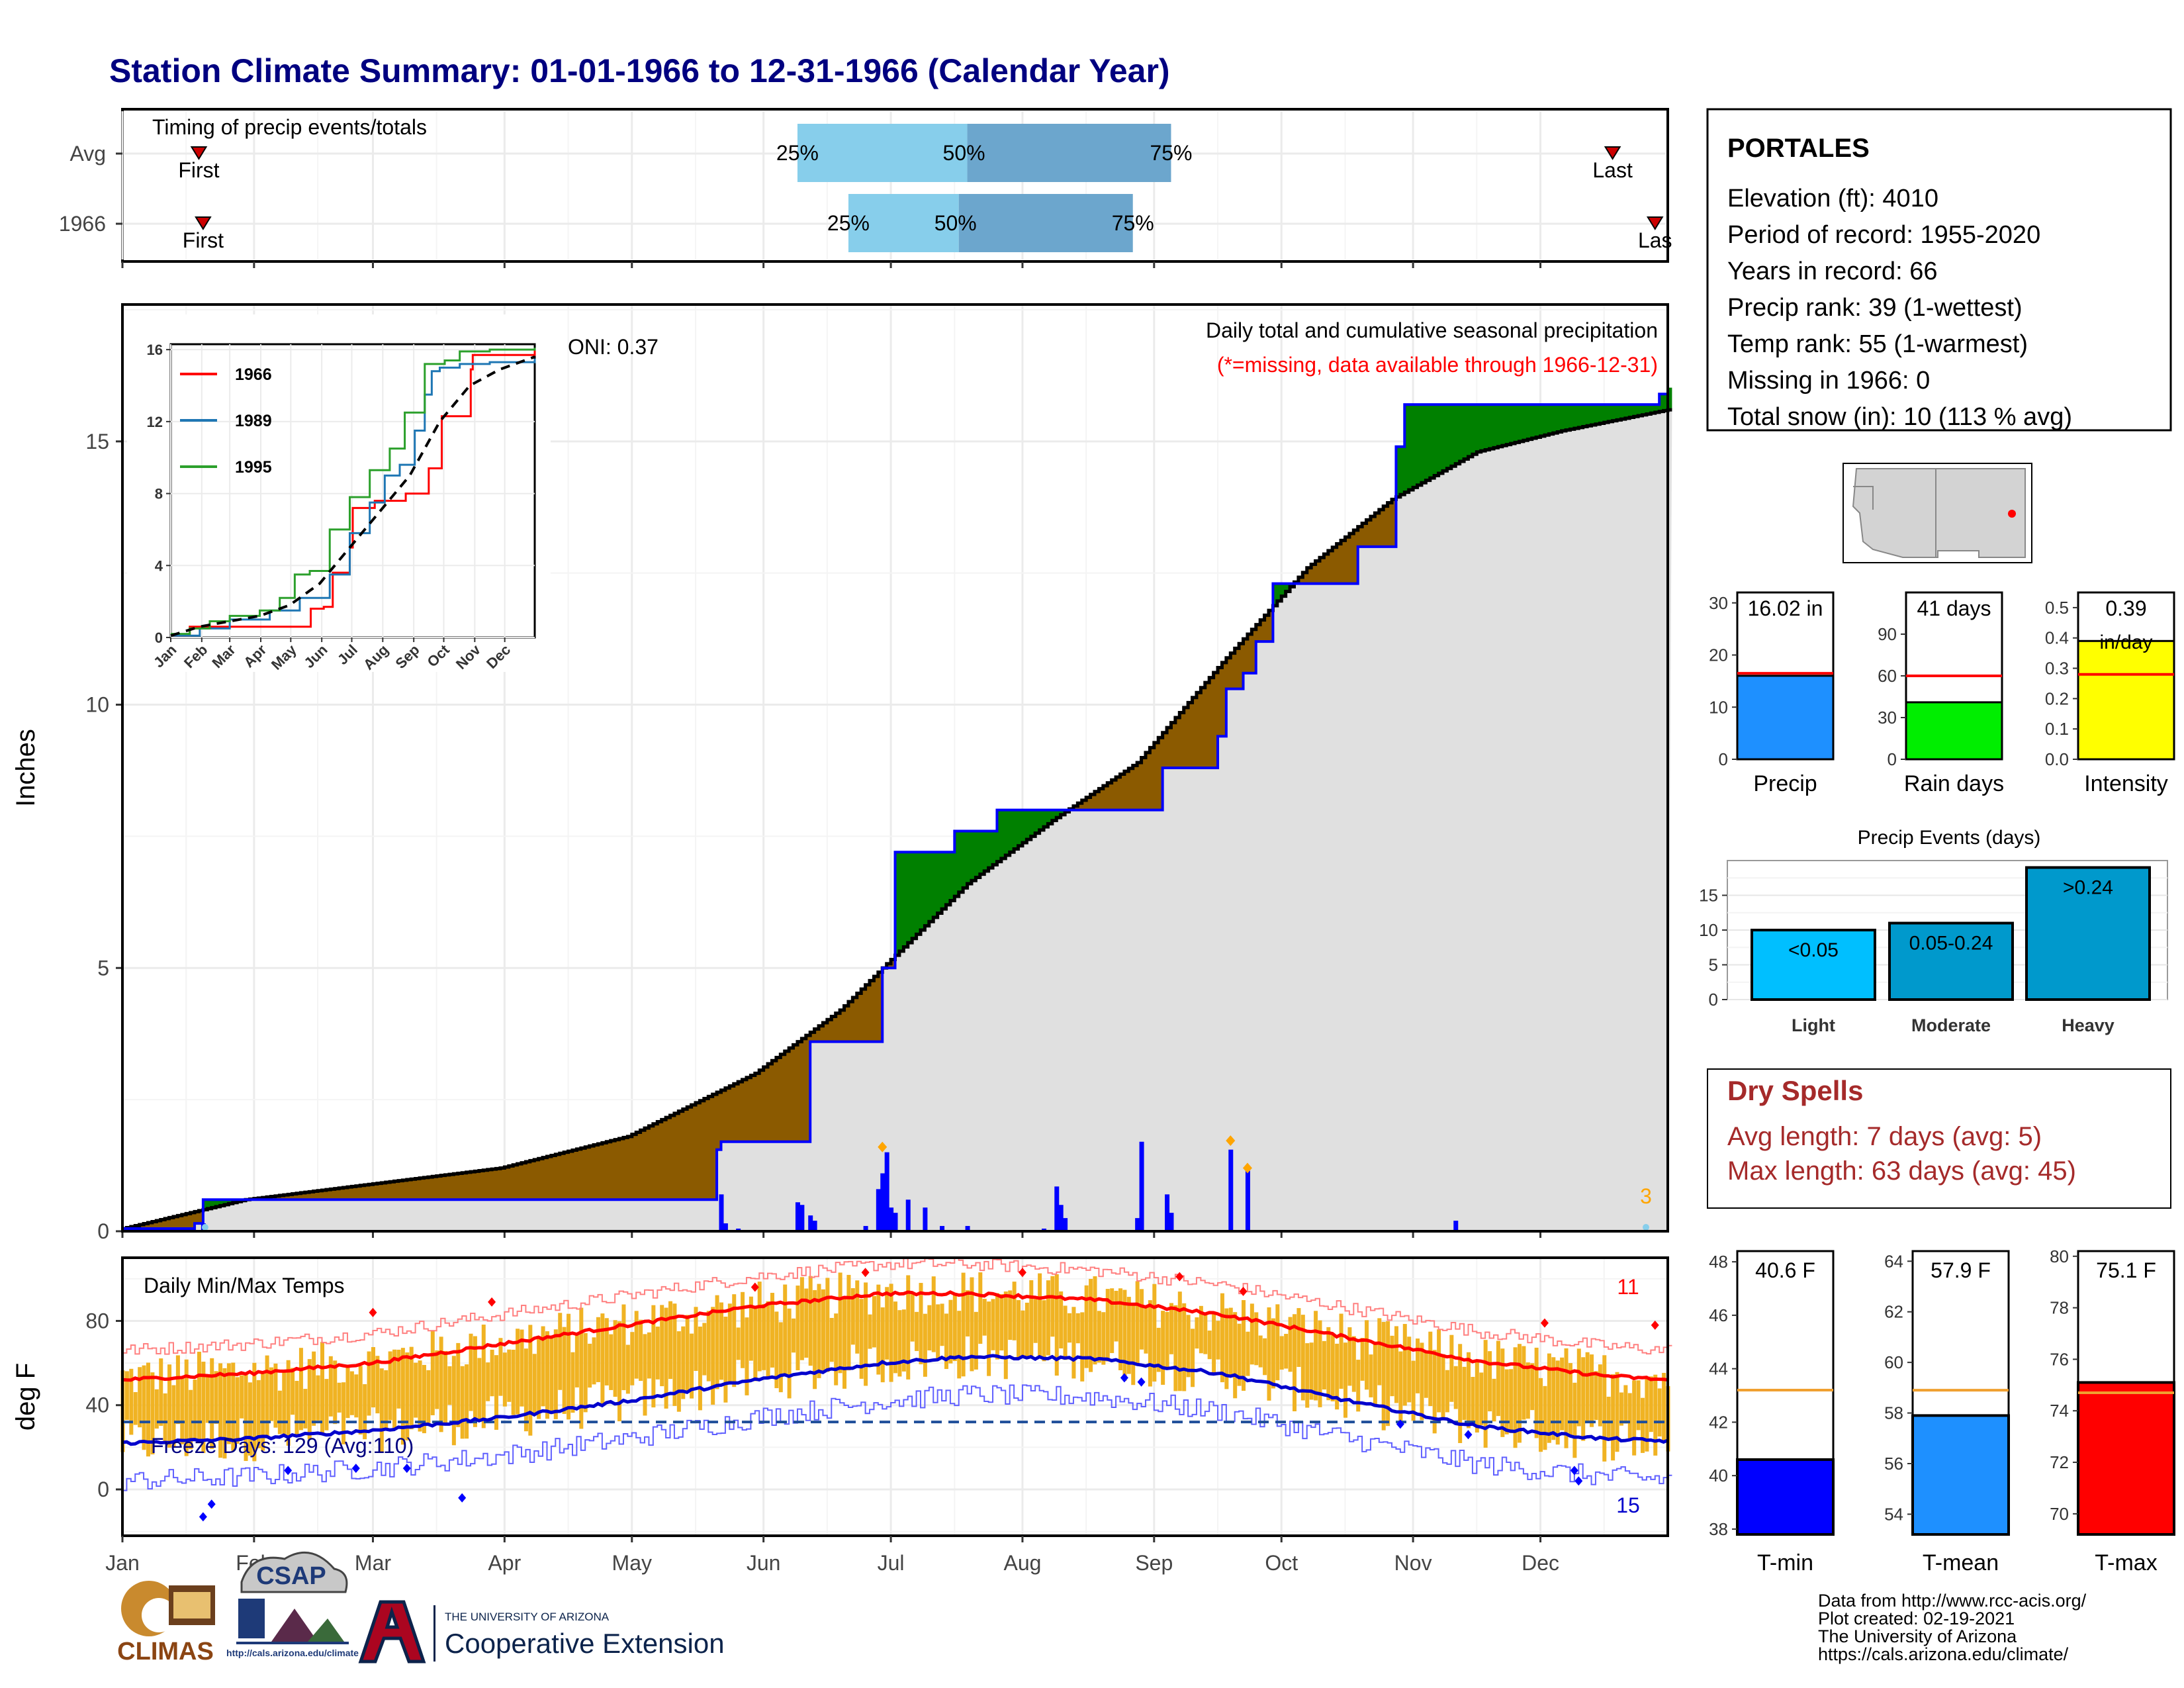  I want to click on inset-legend-label: 1995, so click(253, 467).